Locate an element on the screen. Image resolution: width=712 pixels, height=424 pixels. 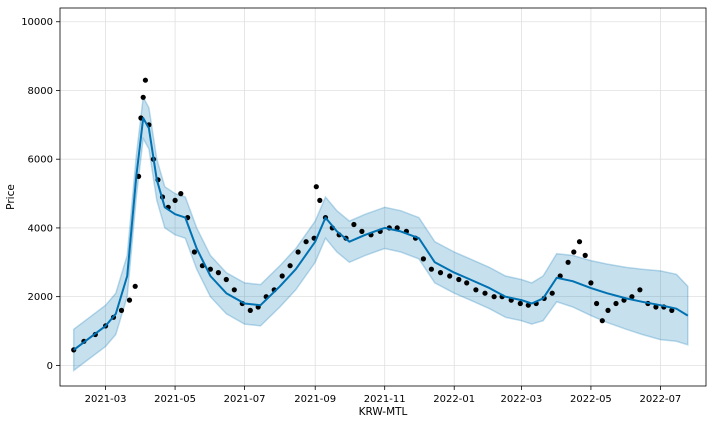
y-tick-label: 4000 is located at coordinates (40, 228).